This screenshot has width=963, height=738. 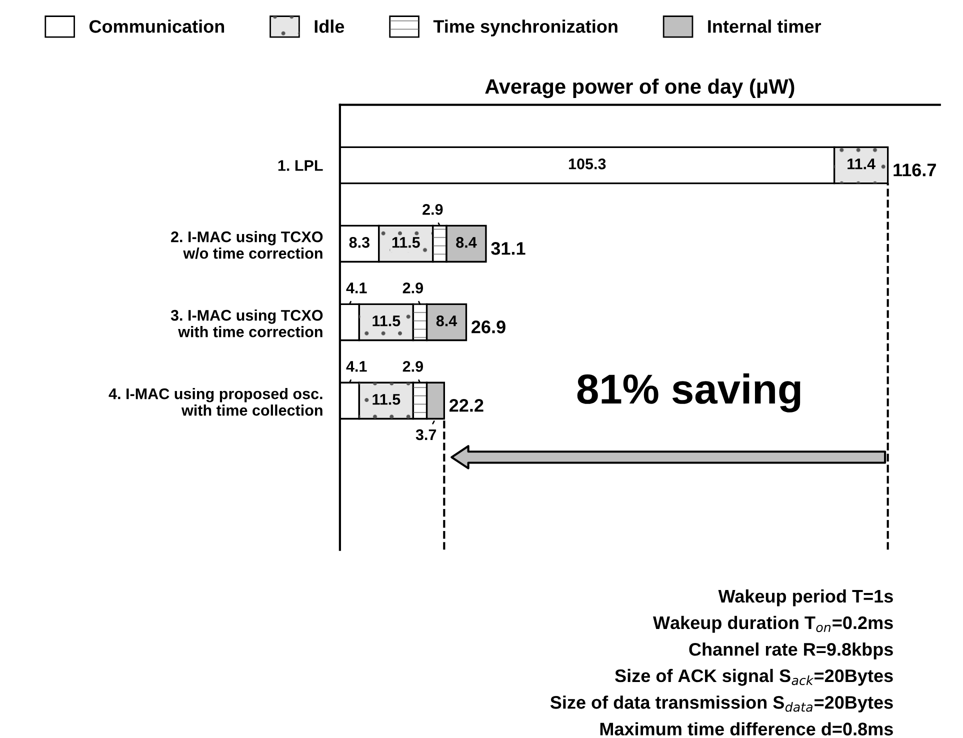 What do you see at coordinates (426, 434) in the screenshot?
I see `data-label: 3.7` at bounding box center [426, 434].